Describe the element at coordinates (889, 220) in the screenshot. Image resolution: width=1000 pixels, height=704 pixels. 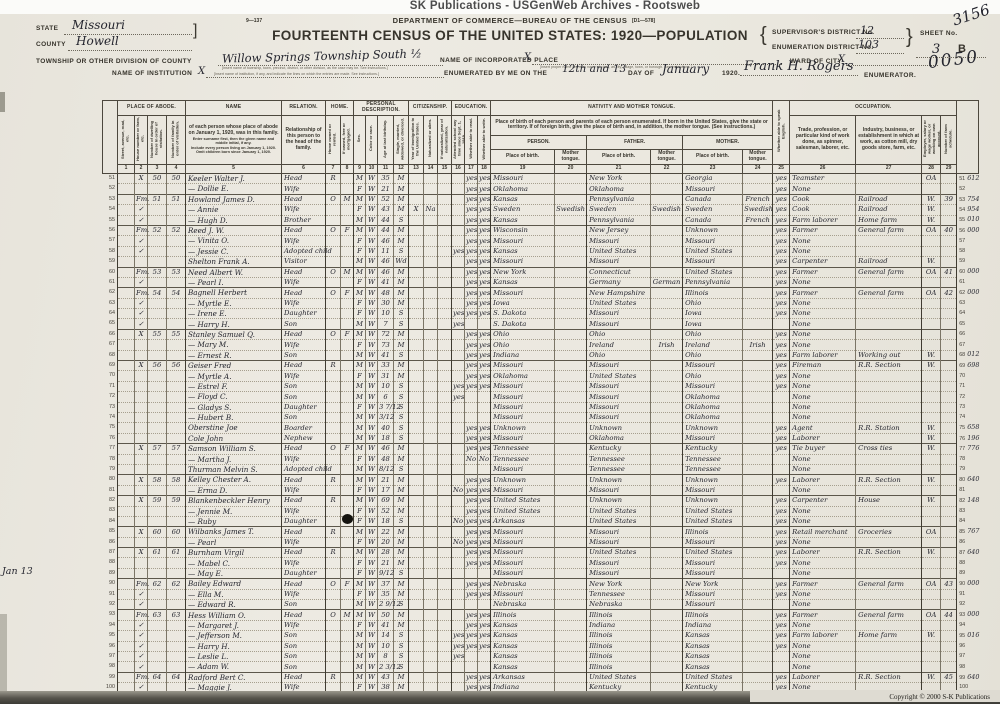
I see `industry: Home farm` at that location.